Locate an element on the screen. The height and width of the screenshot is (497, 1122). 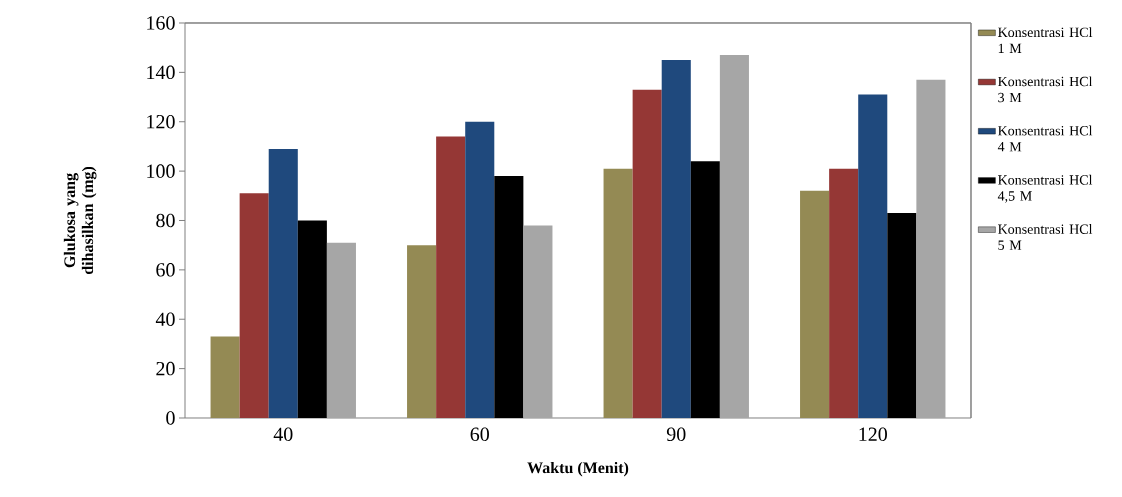
x-tick-label: 40 is located at coordinates (283, 434).